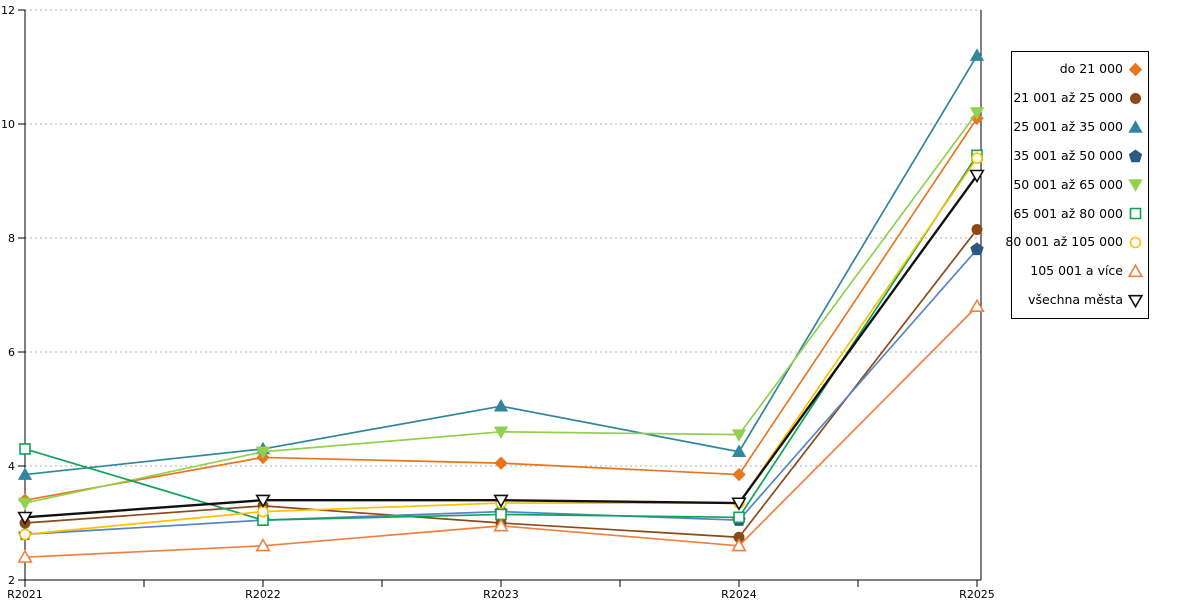 This screenshot has height=600, width=1200. I want to click on legend-item-4: 50 001 až 65 000, so click(1078, 184).